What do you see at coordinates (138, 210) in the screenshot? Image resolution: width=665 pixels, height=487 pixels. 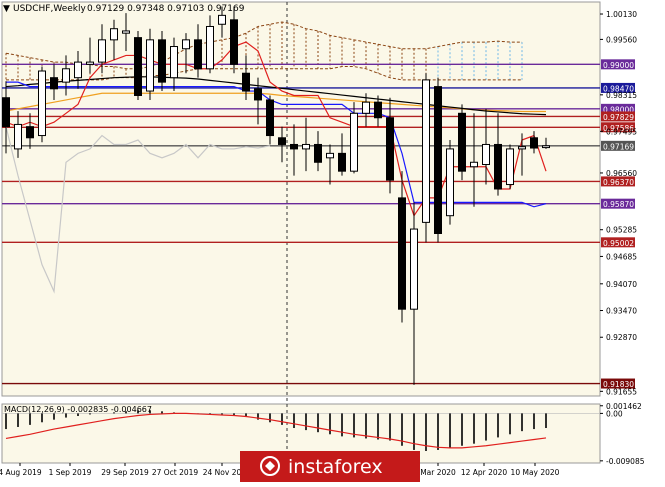 I see `chikou-span-line` at bounding box center [138, 210].